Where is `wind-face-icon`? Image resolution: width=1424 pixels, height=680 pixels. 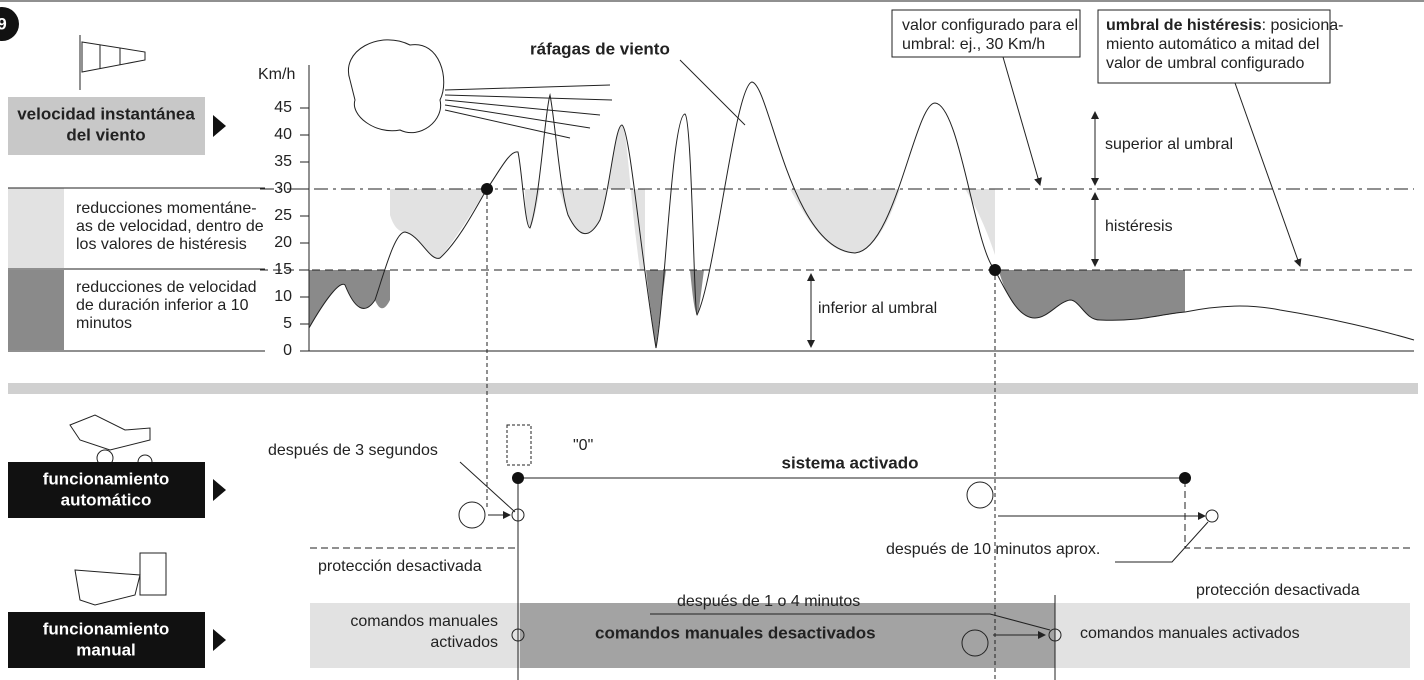
wind-face-icon is located at coordinates (480, 89).